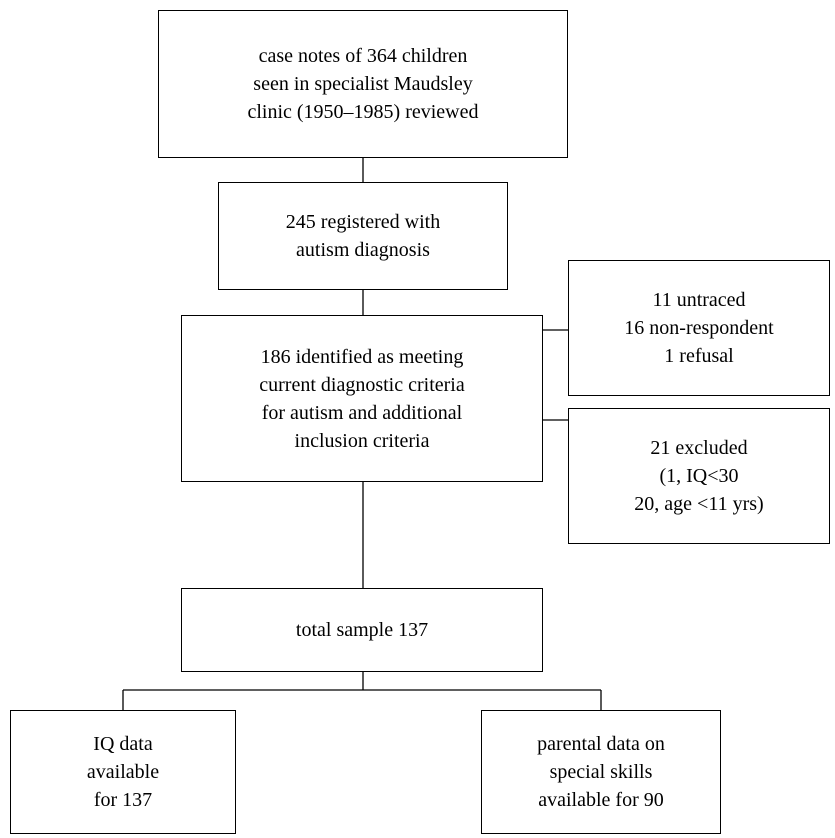  I want to click on registered-box: 245 registered with autism diagnosis, so click(363, 236).